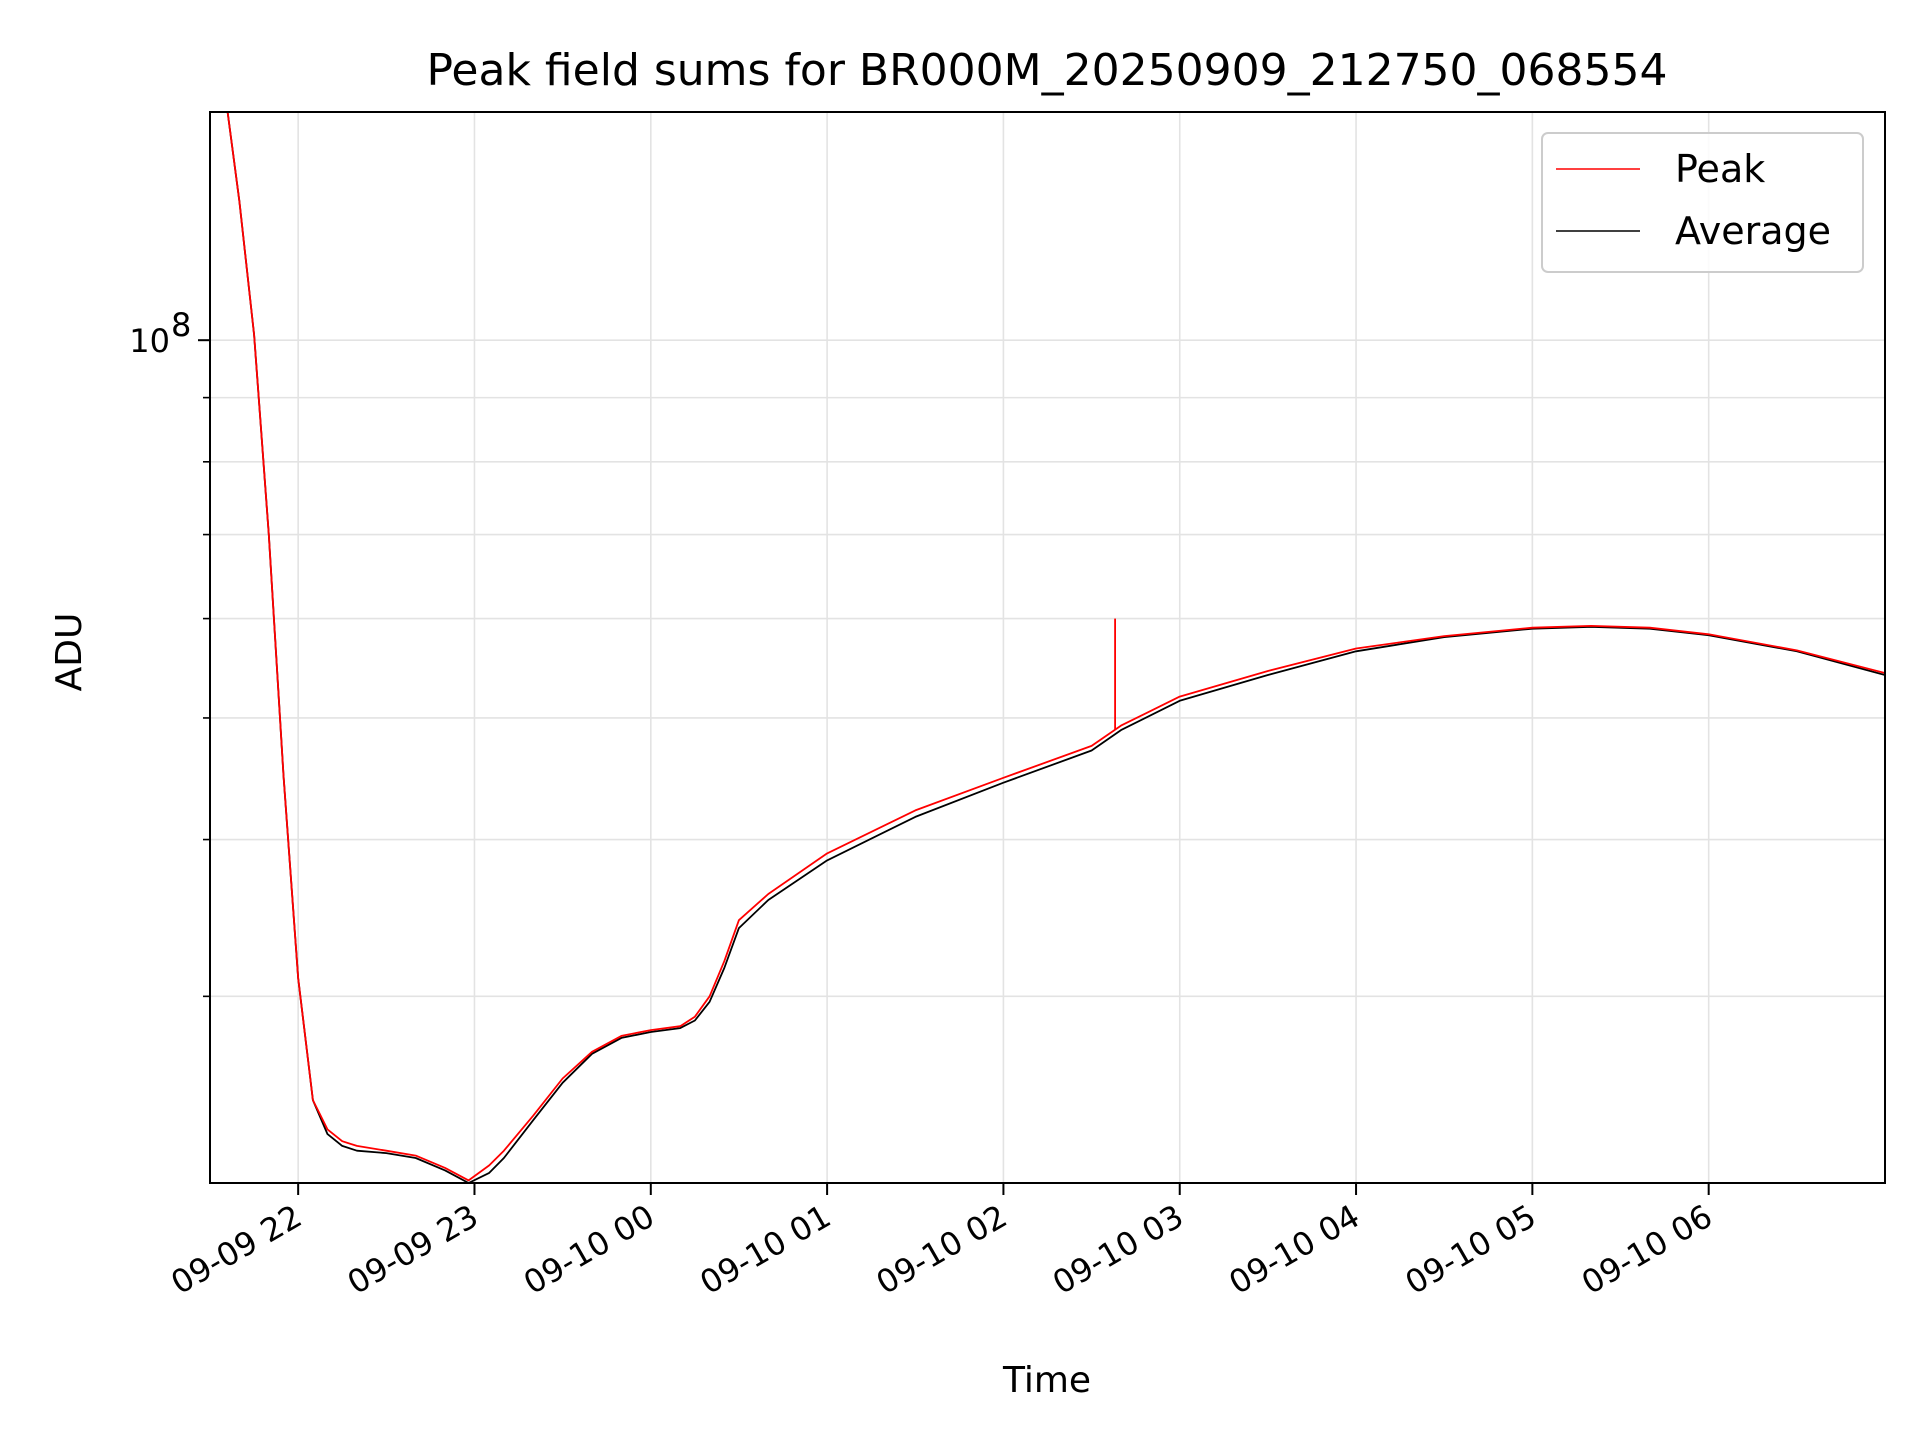  I want to click on y-axis-label: ADU, so click(69, 652).